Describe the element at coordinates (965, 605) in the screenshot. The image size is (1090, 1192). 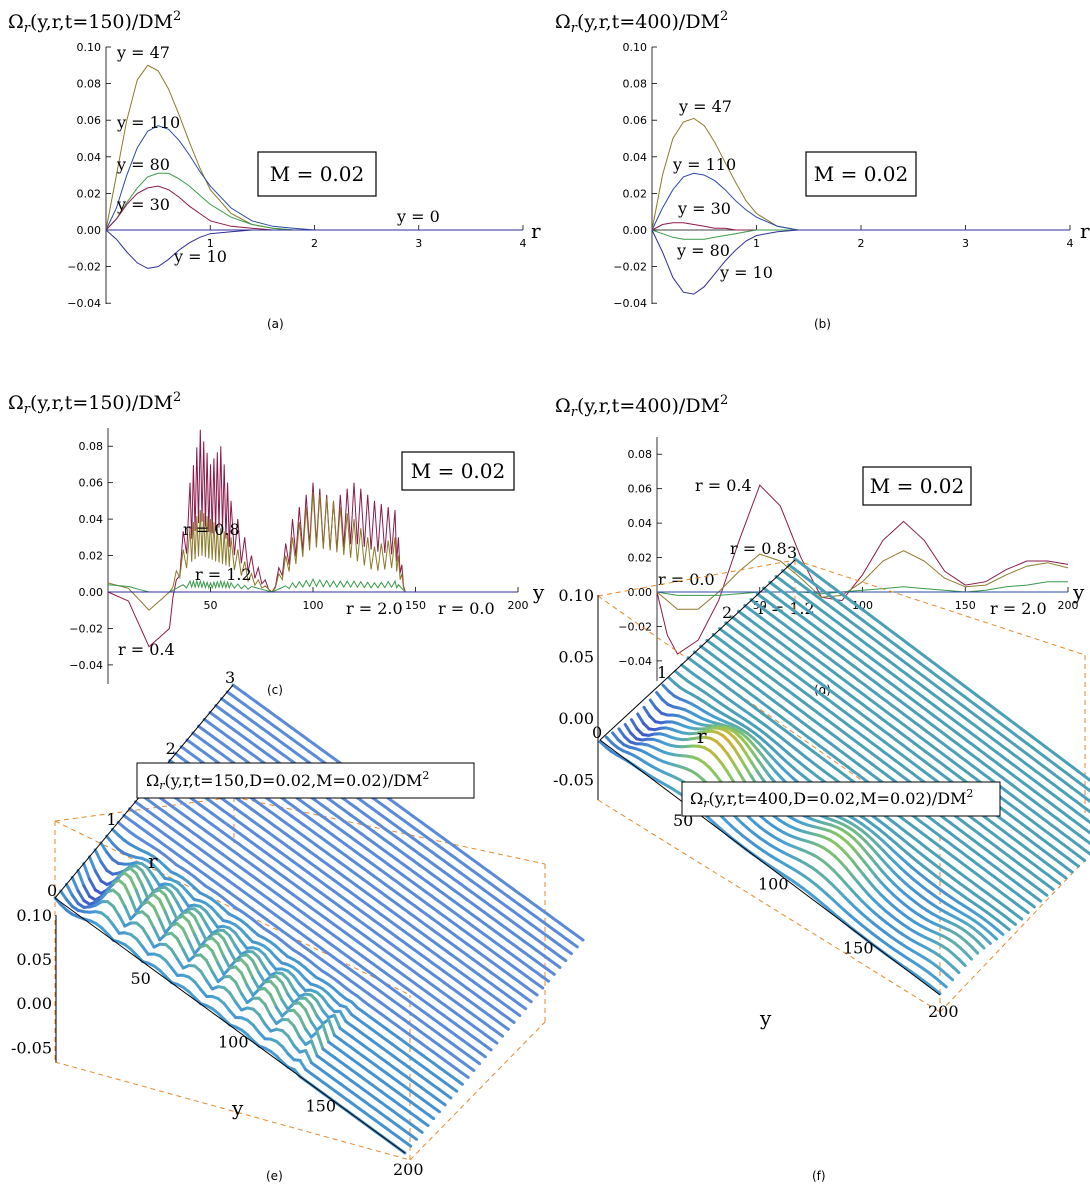
I see `x-tick-label: 150` at that location.